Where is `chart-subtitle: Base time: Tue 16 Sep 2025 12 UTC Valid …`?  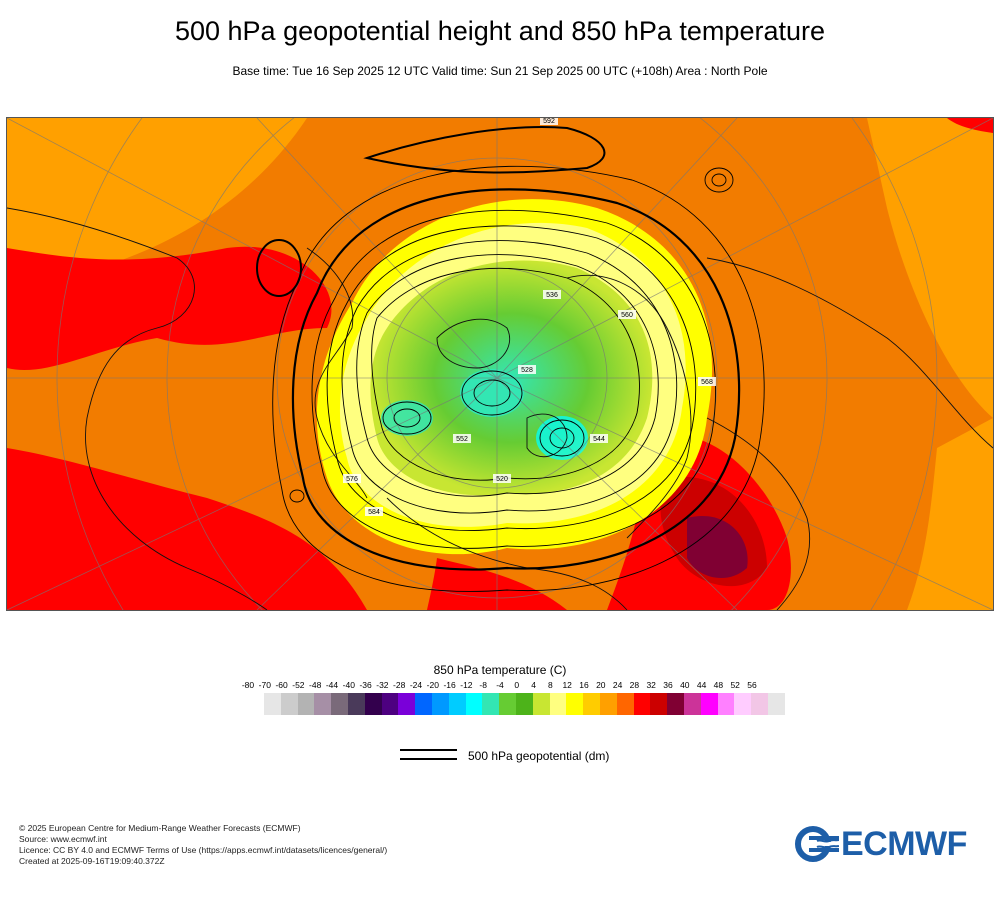
chart-subtitle: Base time: Tue 16 Sep 2025 12 UTC Valid … is located at coordinates (500, 71).